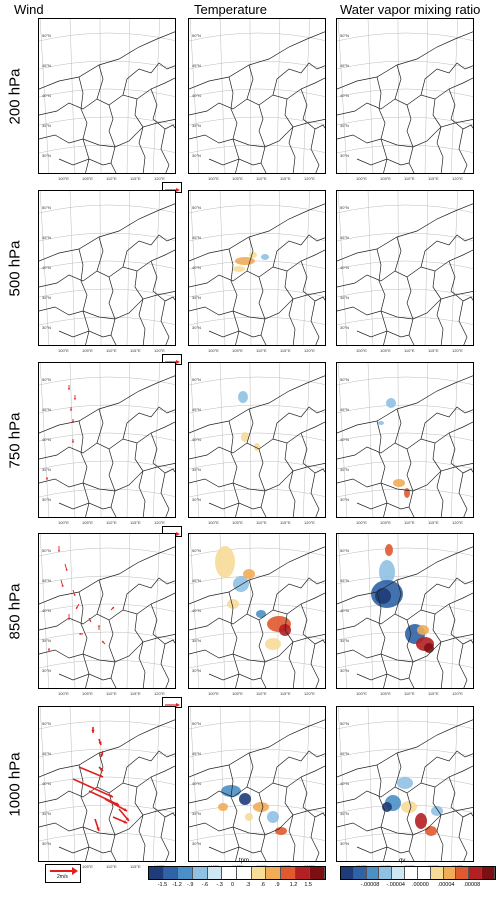  Describe the element at coordinates (410, 9) in the screenshot. I see `column-title-vapor: Water vapor mixing ratio` at that location.